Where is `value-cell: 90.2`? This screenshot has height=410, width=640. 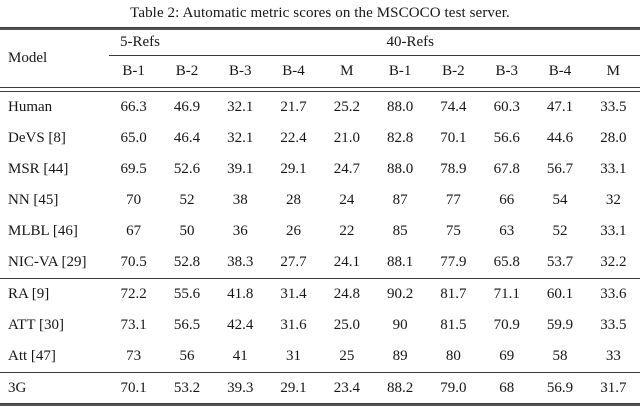 value-cell: 90.2 is located at coordinates (400, 293).